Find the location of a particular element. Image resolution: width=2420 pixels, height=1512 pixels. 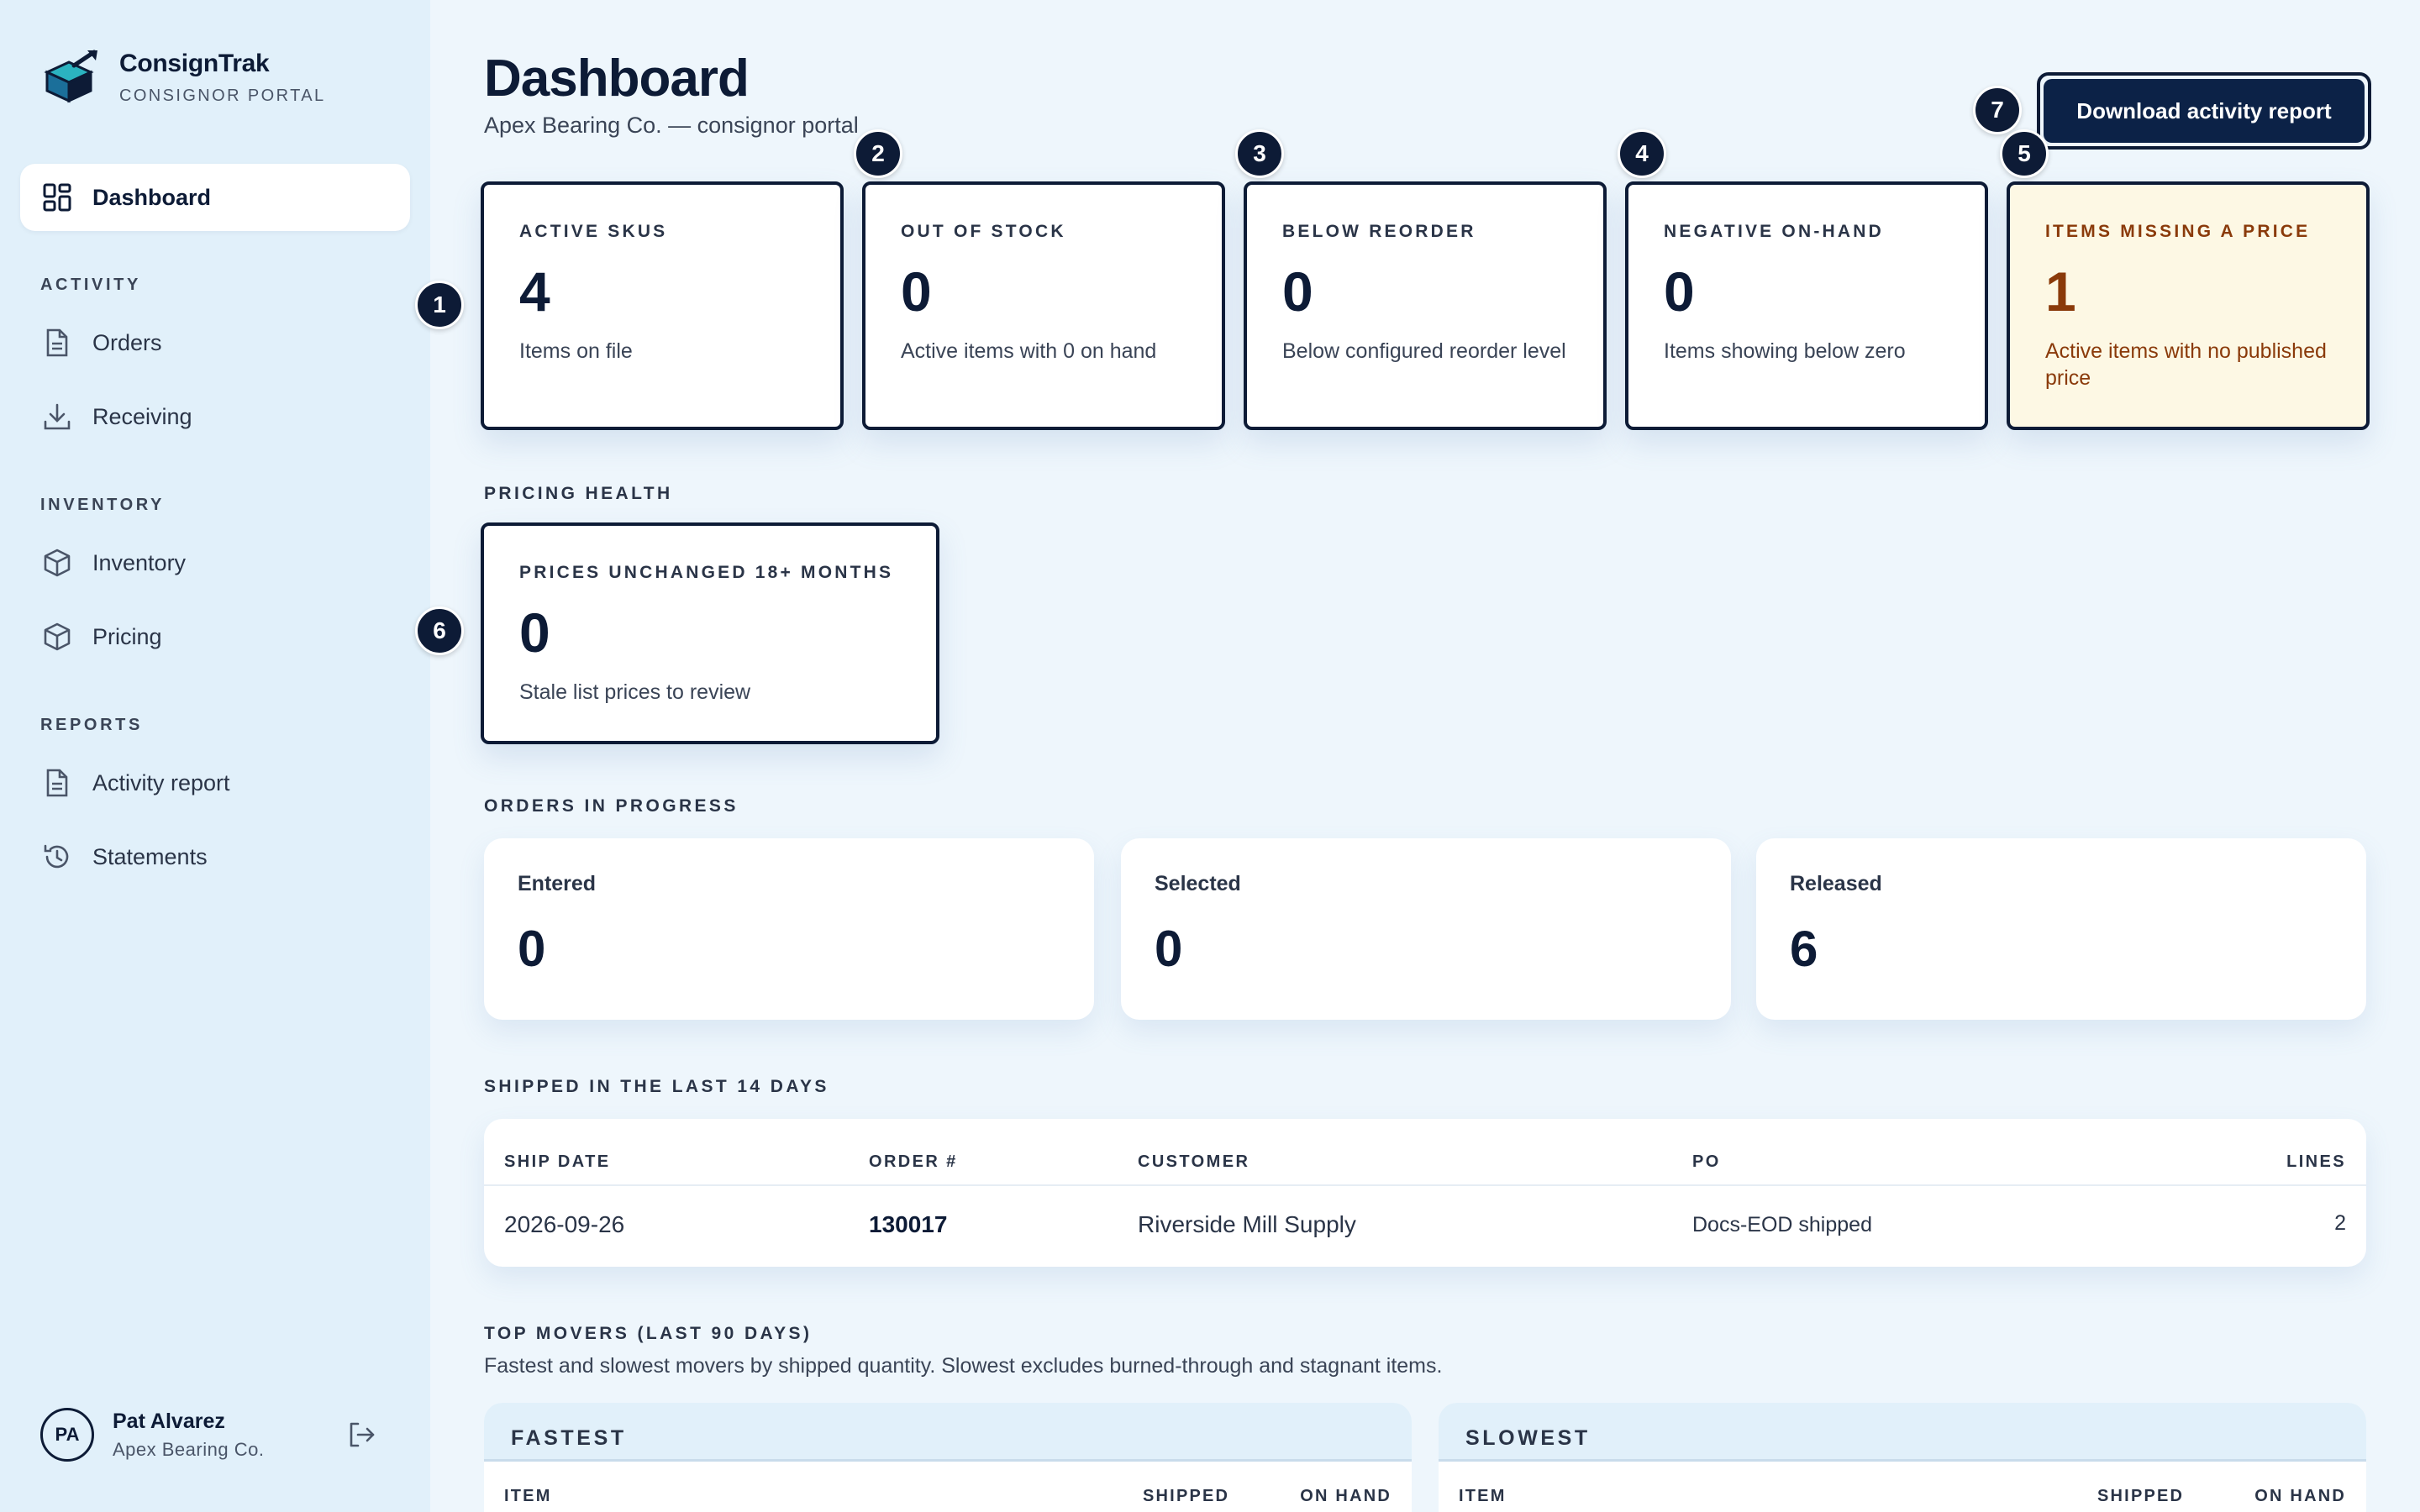

sidebar-item-activity-report: Activity report is located at coordinates (215, 782).